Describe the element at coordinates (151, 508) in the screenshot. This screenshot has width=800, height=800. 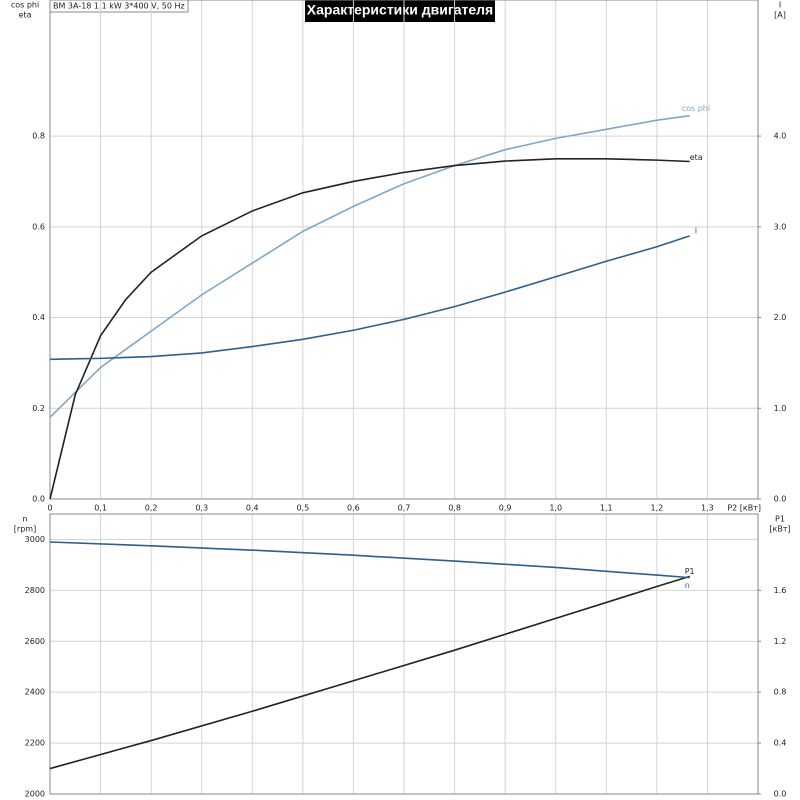
I see `x-tick-label: 0,2` at that location.